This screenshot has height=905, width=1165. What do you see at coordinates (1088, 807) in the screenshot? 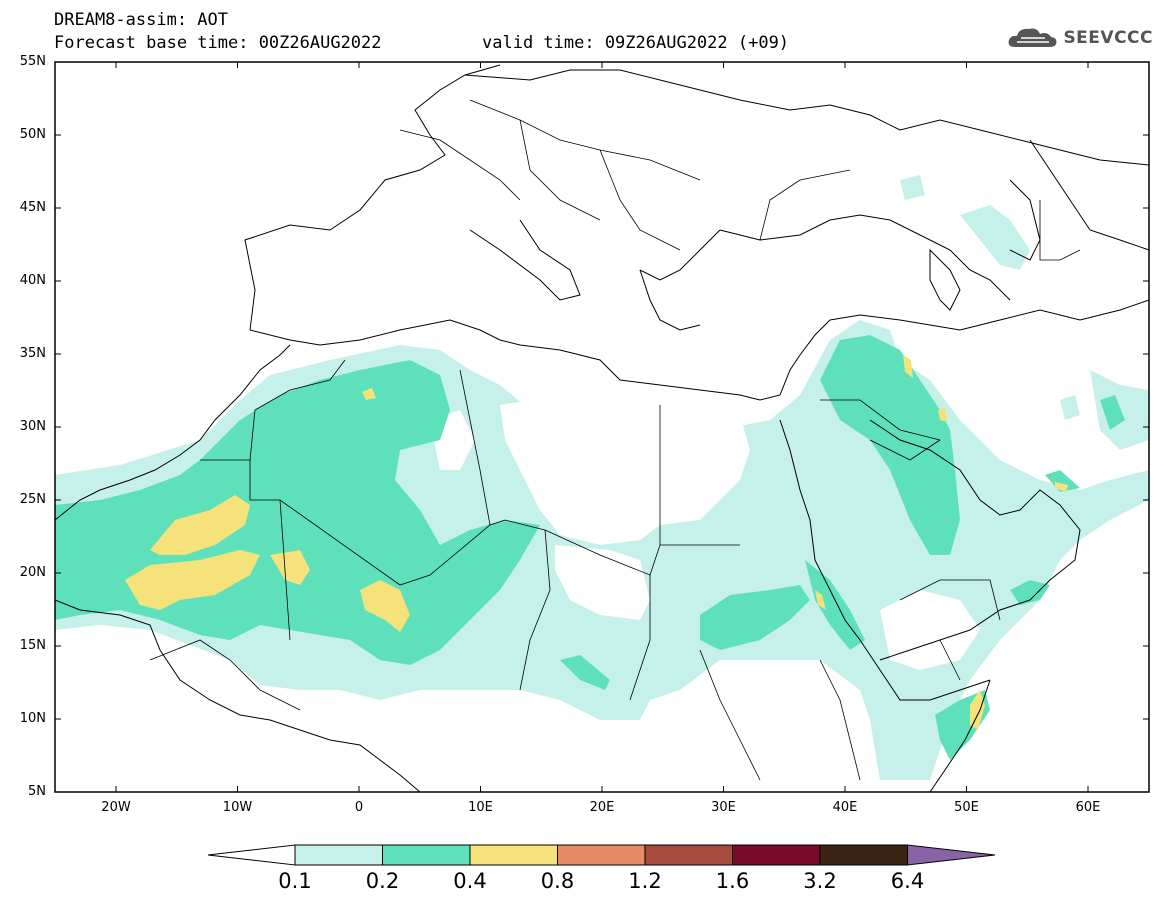
I see `lon-label-60e: 60E` at bounding box center [1088, 807].